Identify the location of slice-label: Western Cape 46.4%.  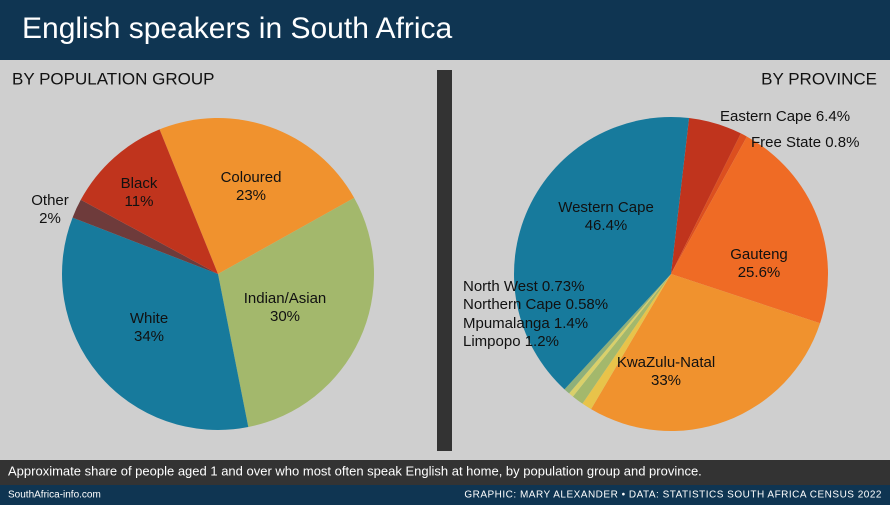
(606, 216).